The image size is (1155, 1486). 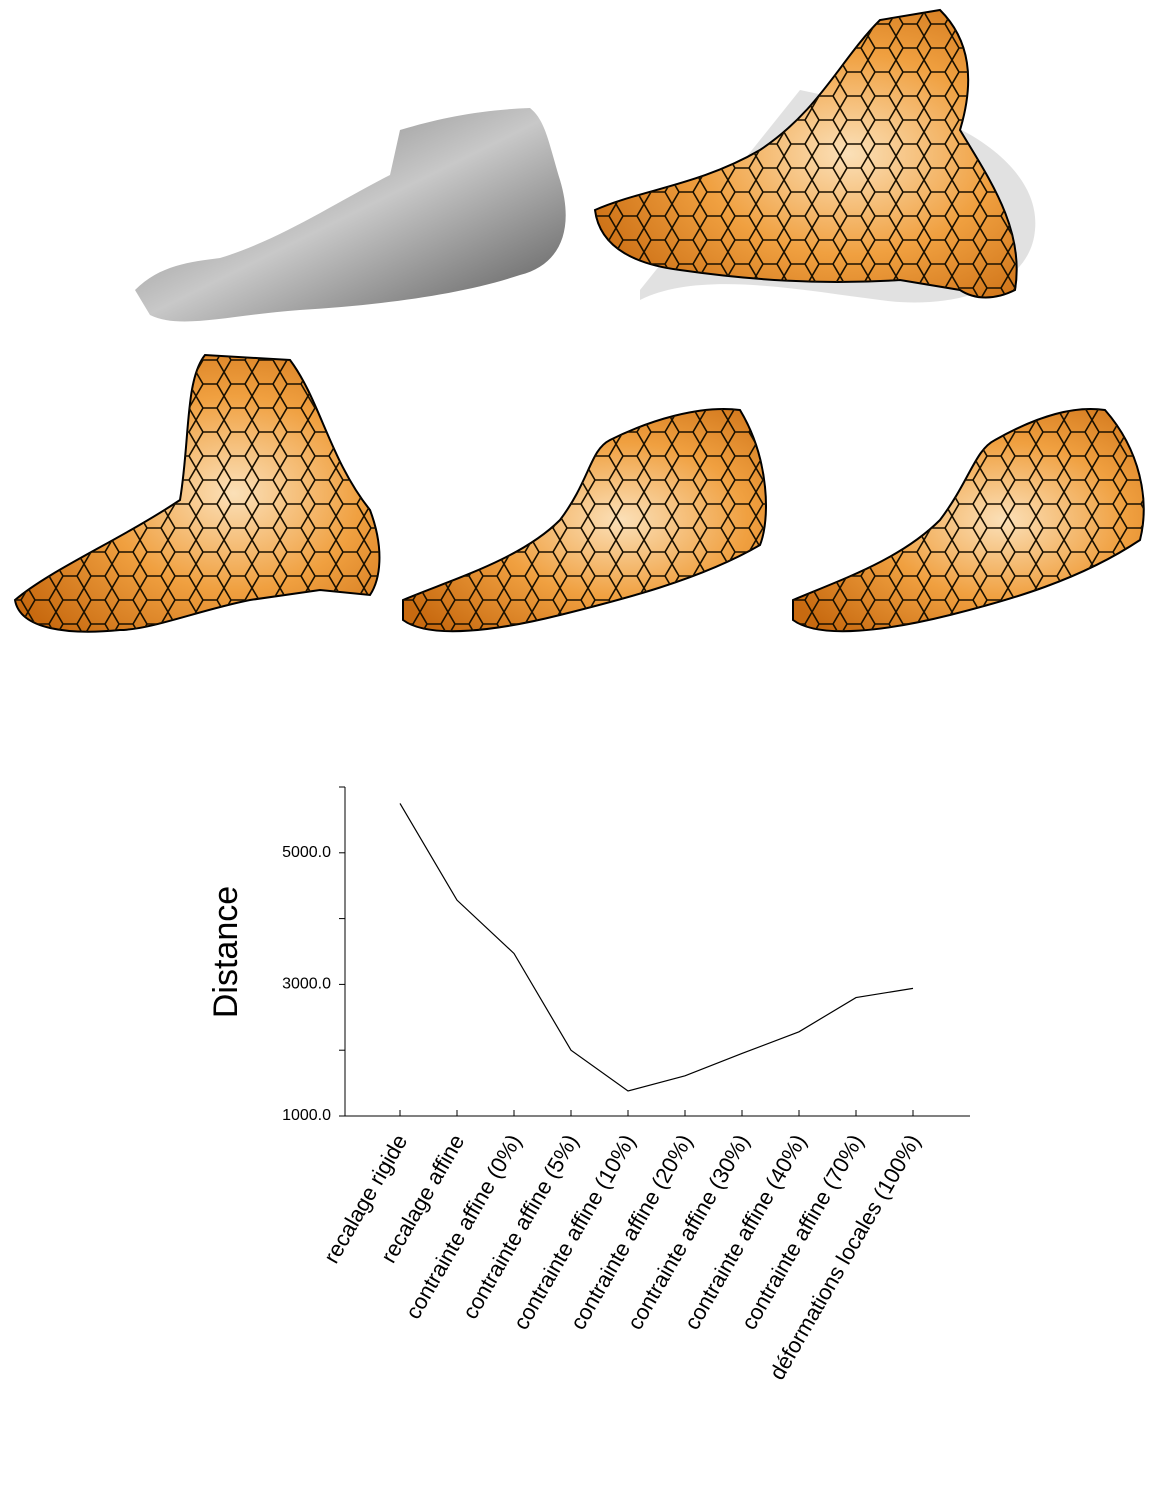 I want to click on y-tick-label: 3000.0, so click(x=306, y=984).